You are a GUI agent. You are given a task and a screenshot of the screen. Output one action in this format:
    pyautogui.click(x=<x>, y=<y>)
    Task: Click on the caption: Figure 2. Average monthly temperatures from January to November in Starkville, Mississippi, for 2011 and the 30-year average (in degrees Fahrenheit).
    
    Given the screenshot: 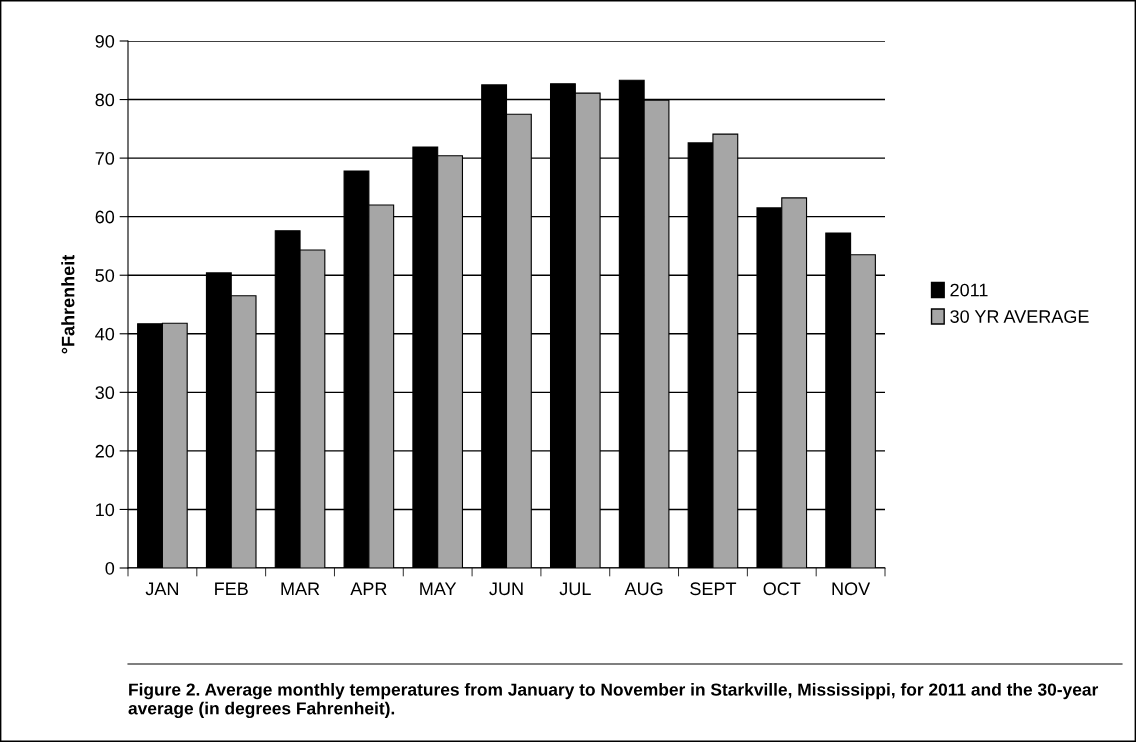 What is the action you would take?
    pyautogui.click(x=613, y=701)
    